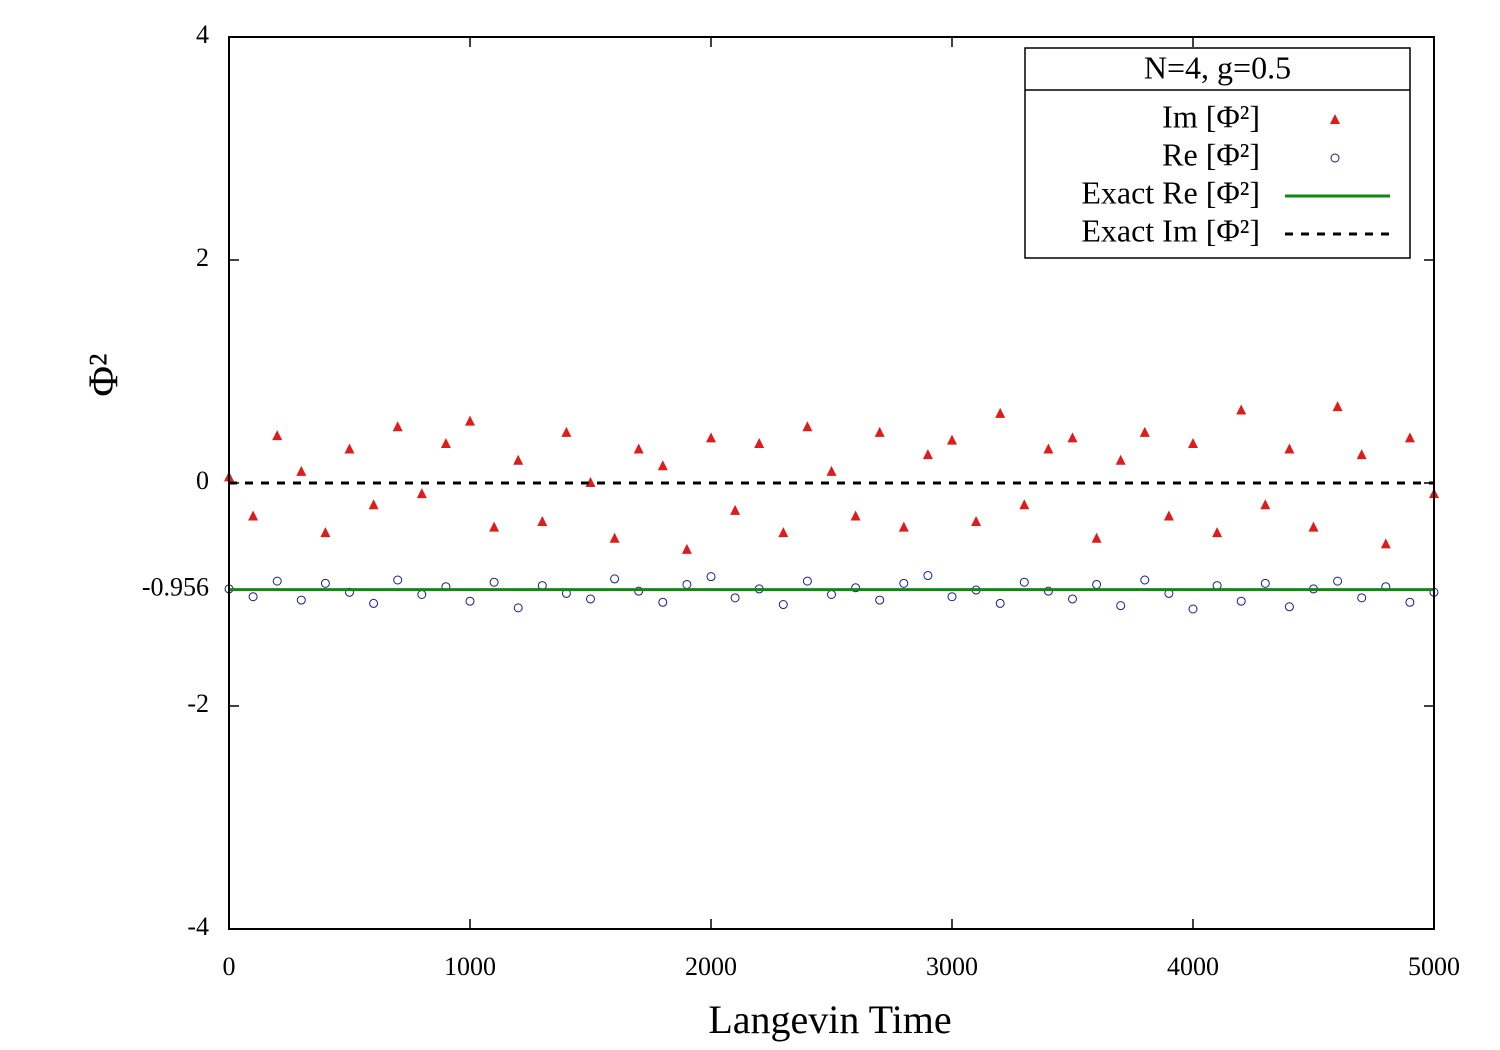 This screenshot has width=1500, height=1050. I want to click on y-tick-label: 4, so click(202, 34).